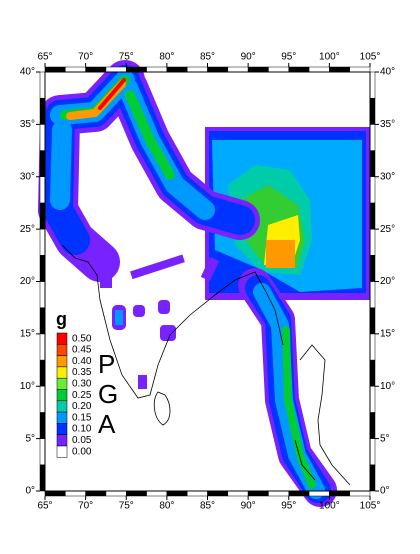 This screenshot has width=420, height=554. Describe the element at coordinates (160, 321) in the screenshot. I see `india-patches` at that location.